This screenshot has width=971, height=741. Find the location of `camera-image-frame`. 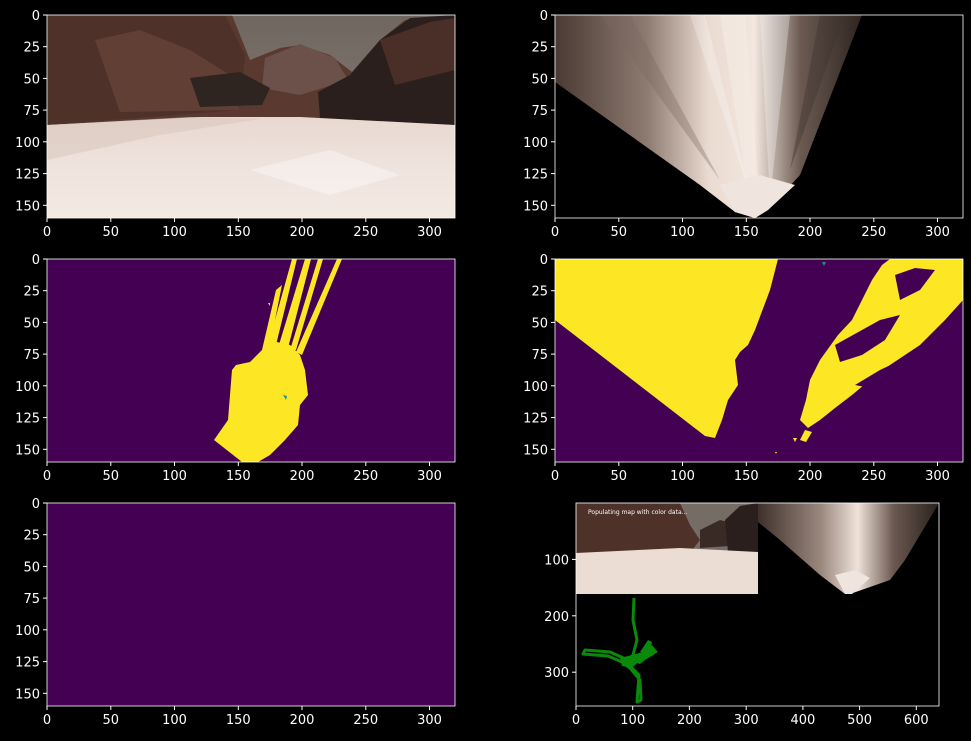

camera-image-frame is located at coordinates (251, 116).